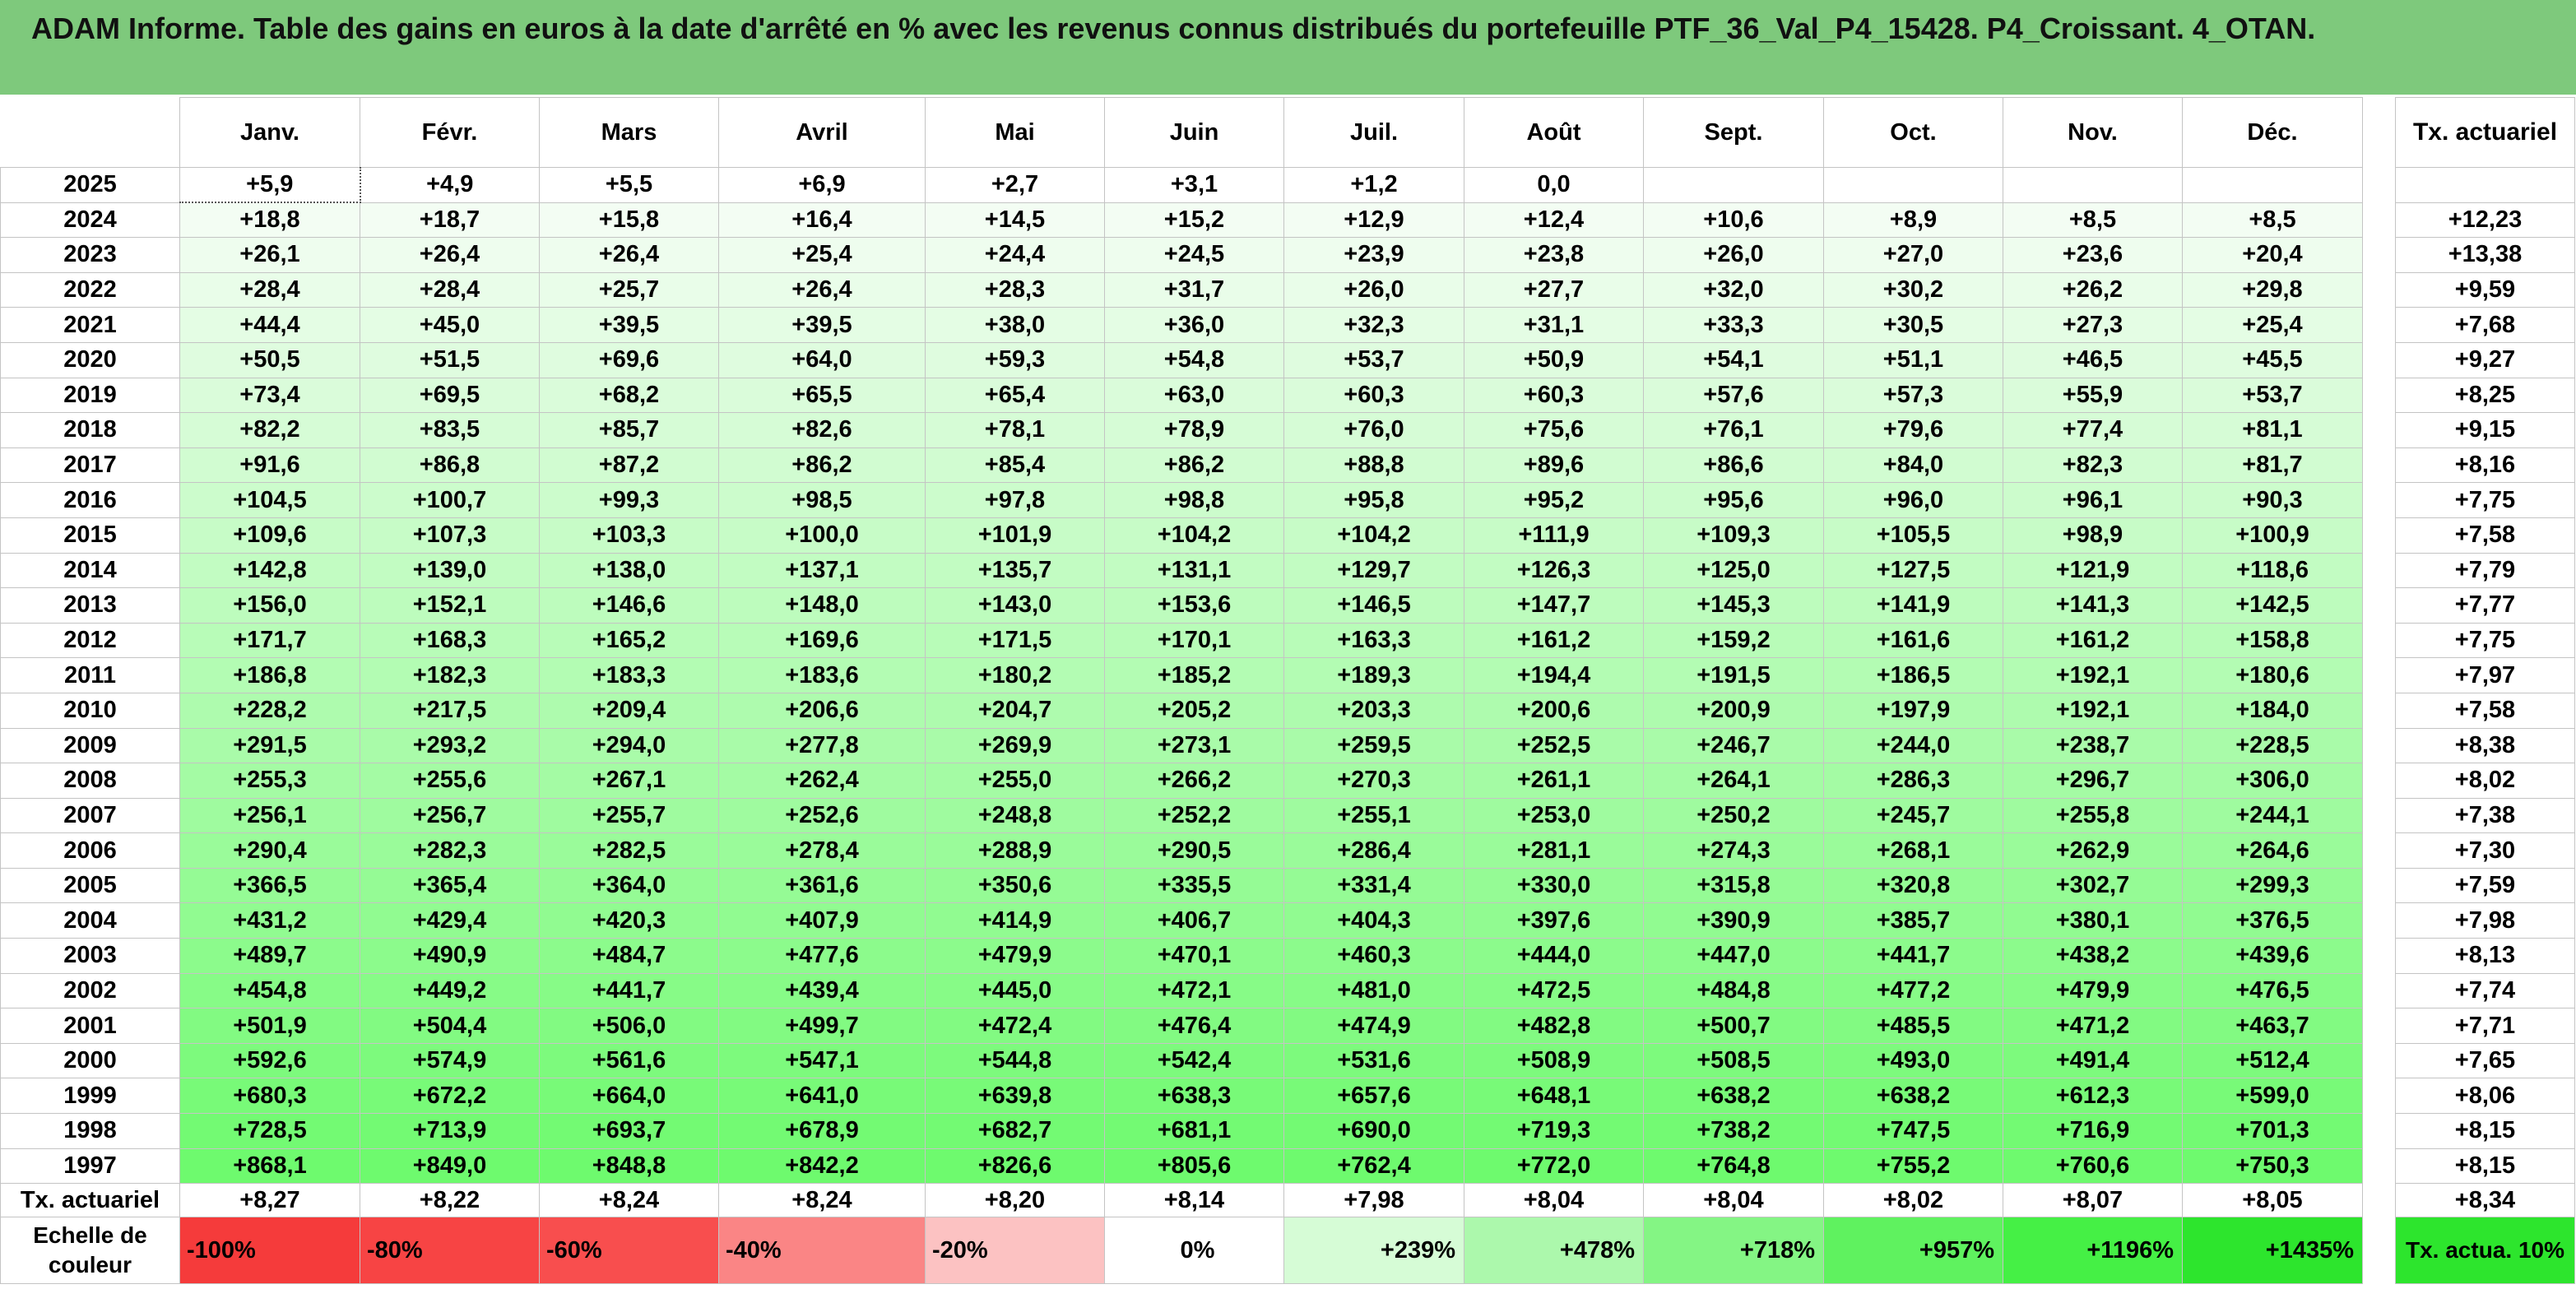  I want to click on table-row: 2025 +5,9 +4,9 +5,5 +6,9 +2,7 +3,1 +1,2 0,0, so click(1181, 185).